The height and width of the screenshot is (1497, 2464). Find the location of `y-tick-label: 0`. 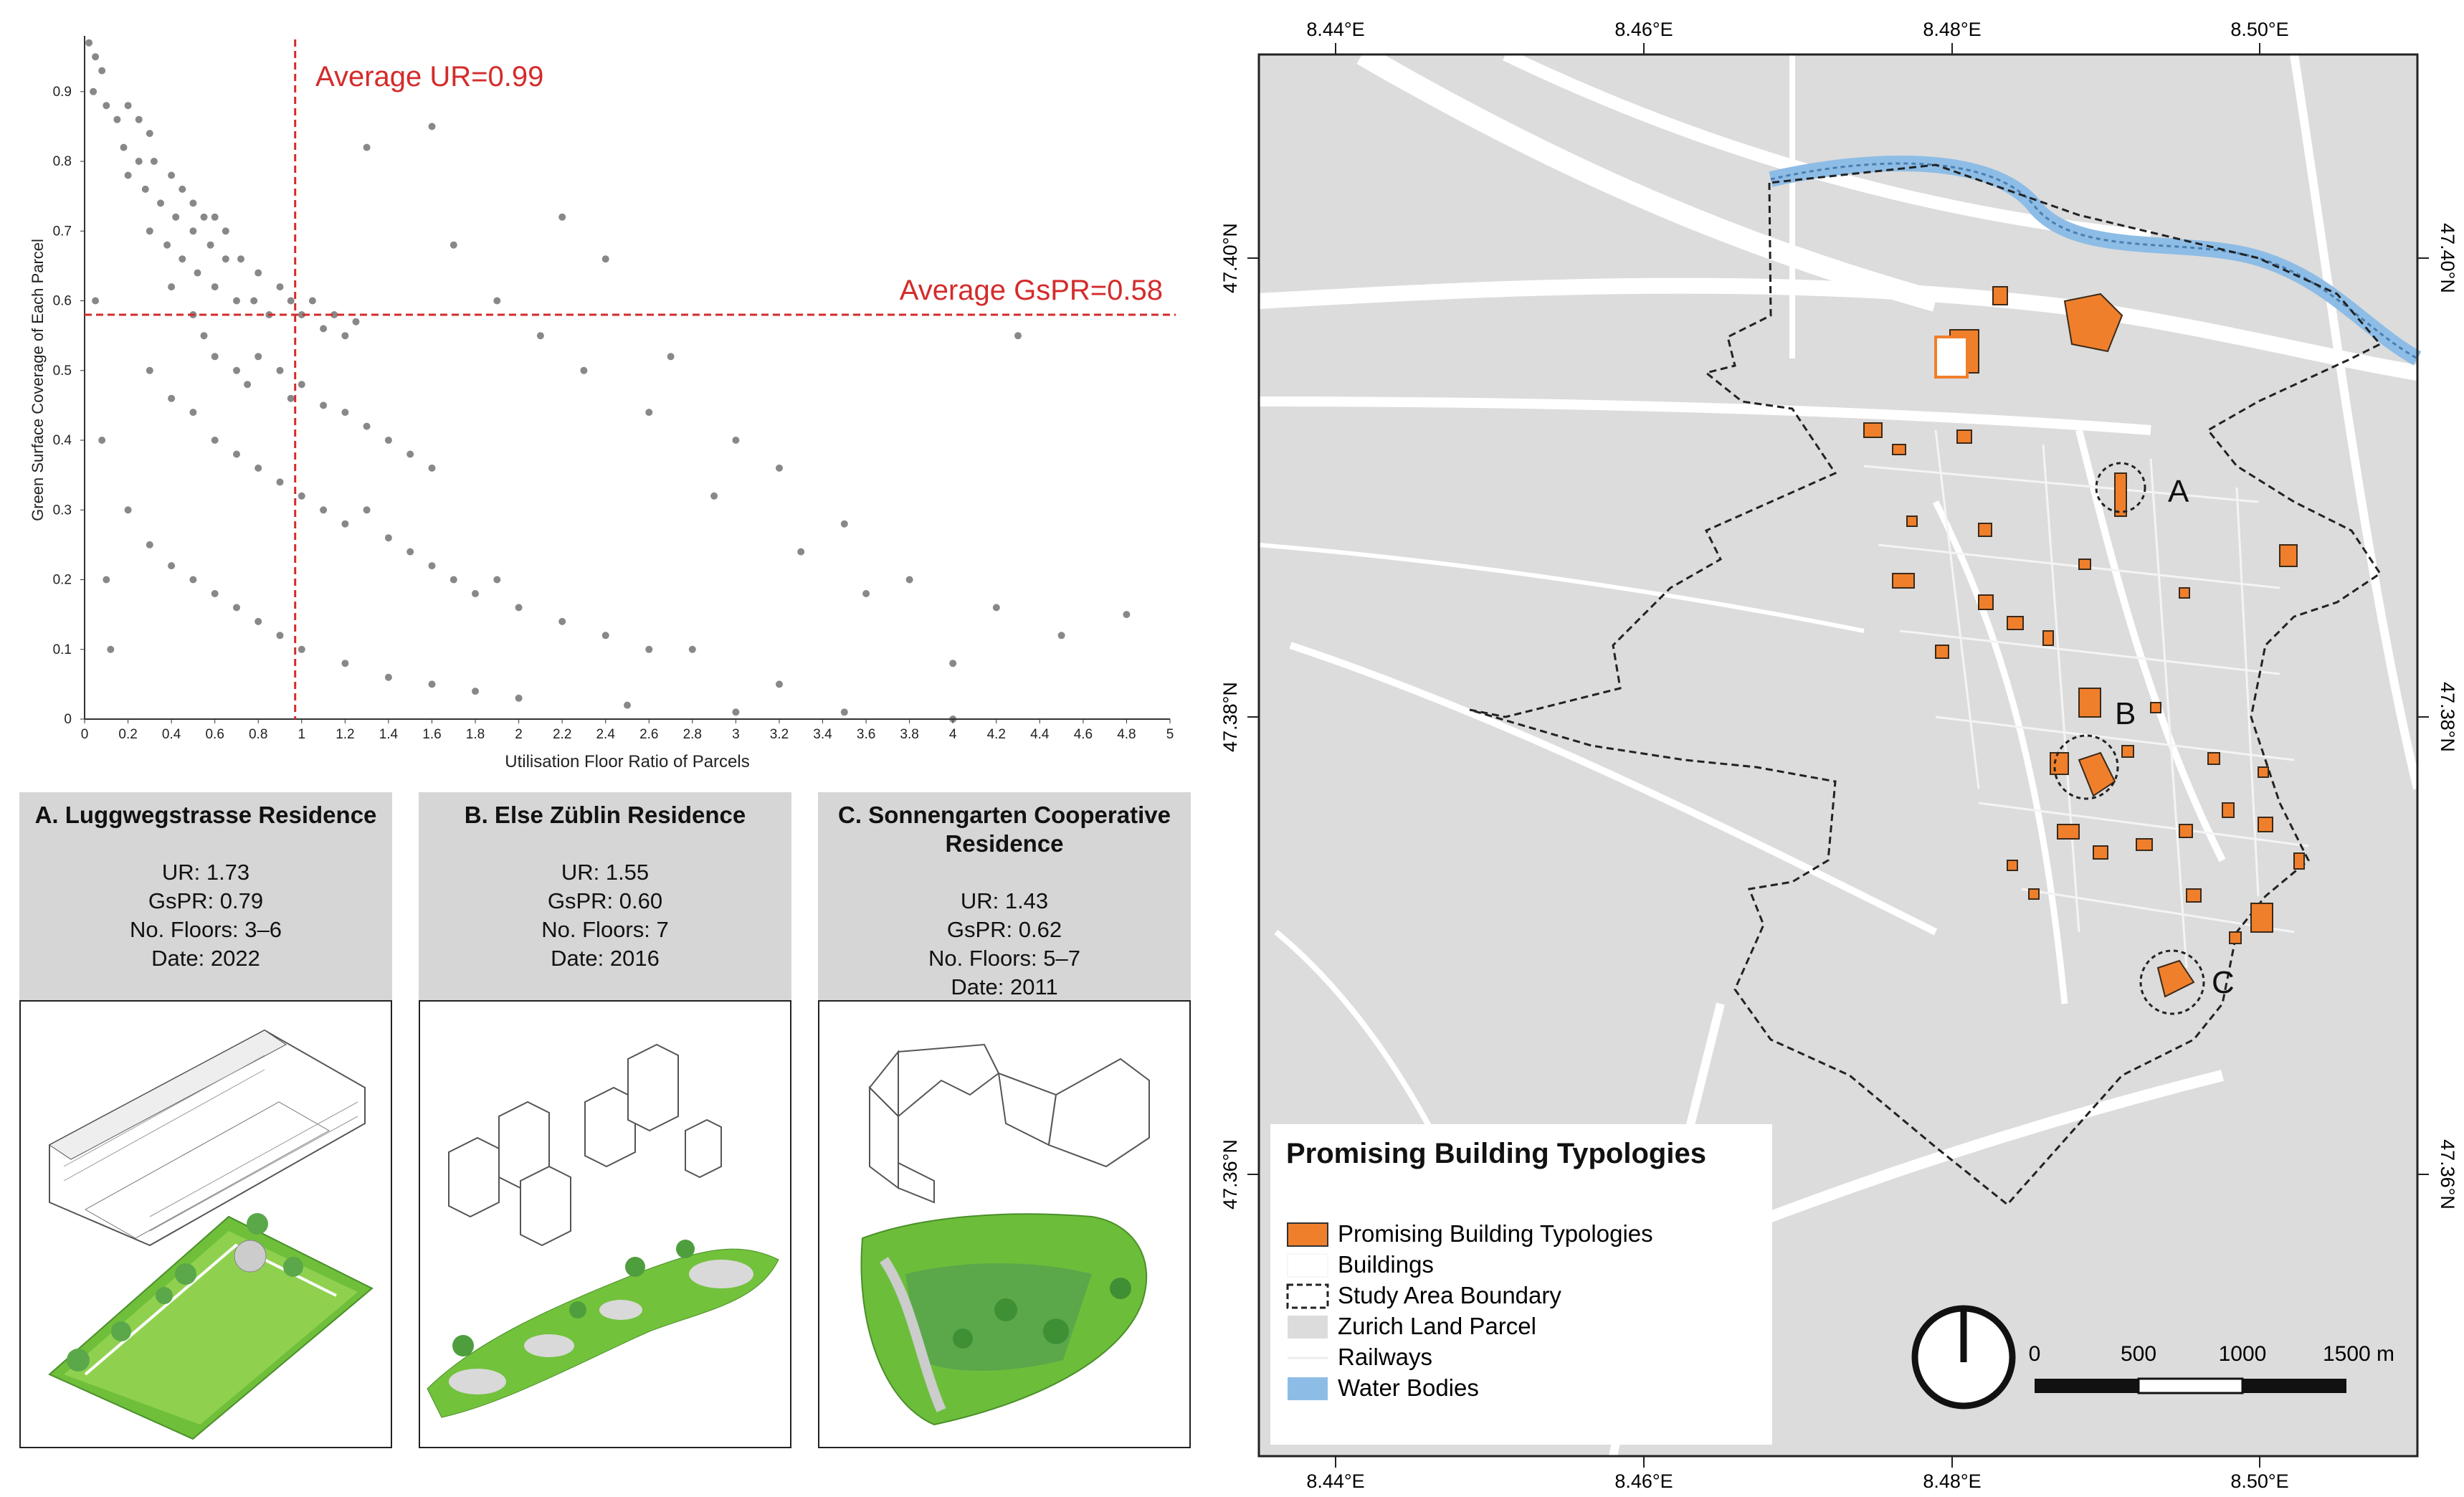

y-tick-label: 0 is located at coordinates (68, 719).